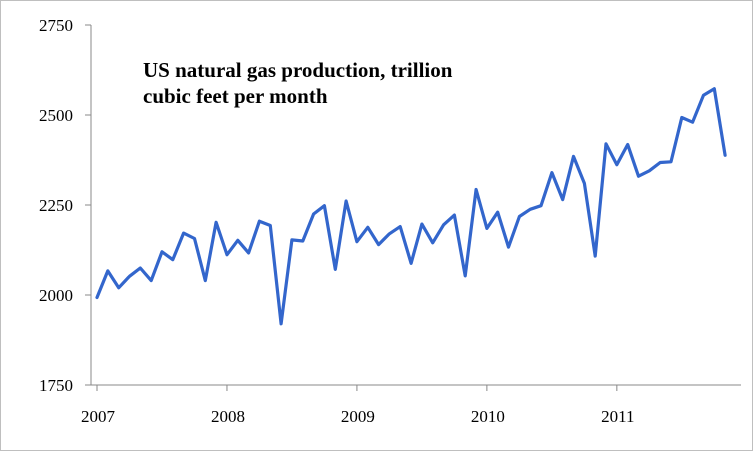 The image size is (753, 452). I want to click on y-tick-label: 1750, so click(56, 385).